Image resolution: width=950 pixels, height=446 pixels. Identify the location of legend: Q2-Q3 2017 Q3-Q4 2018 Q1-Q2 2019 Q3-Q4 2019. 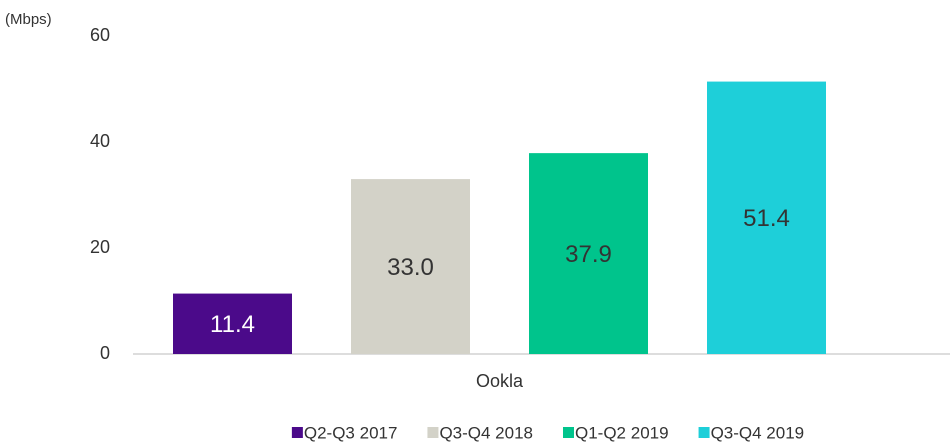
(548, 432).